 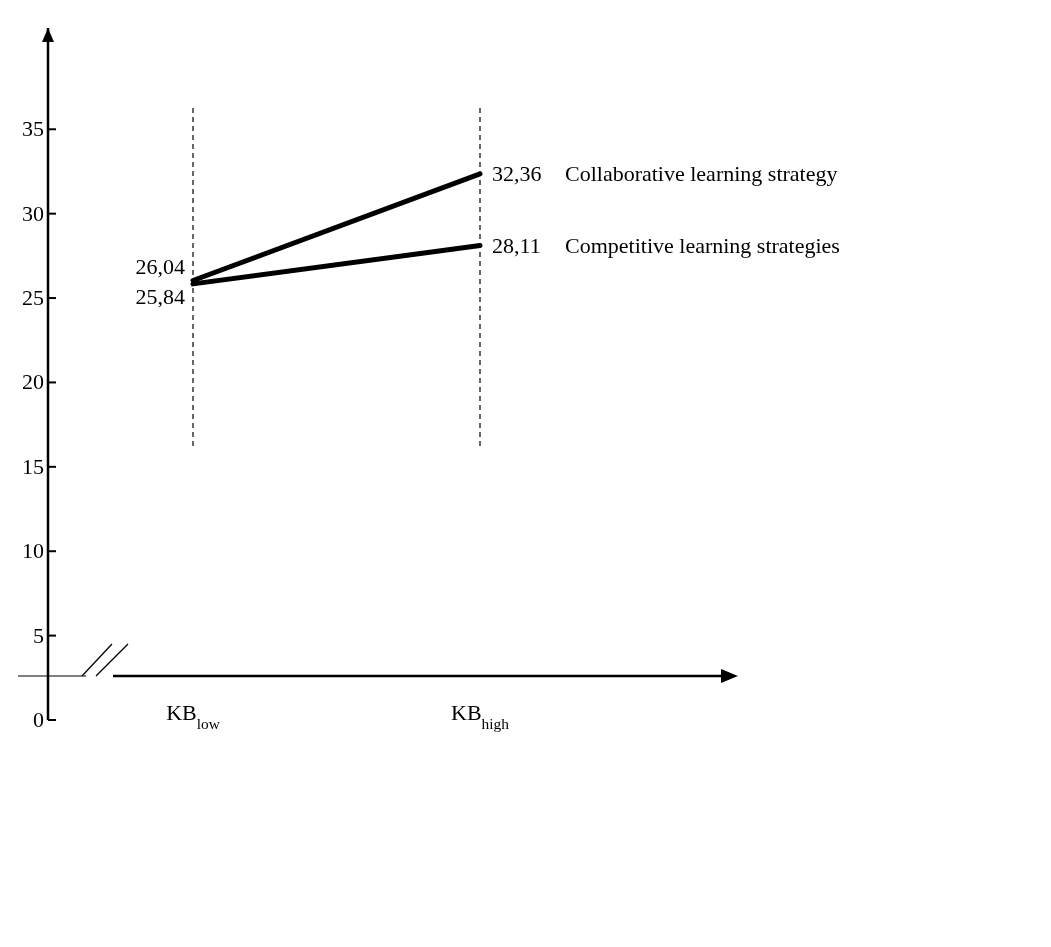 I want to click on y-tick-label: 25, so click(x=33, y=298).